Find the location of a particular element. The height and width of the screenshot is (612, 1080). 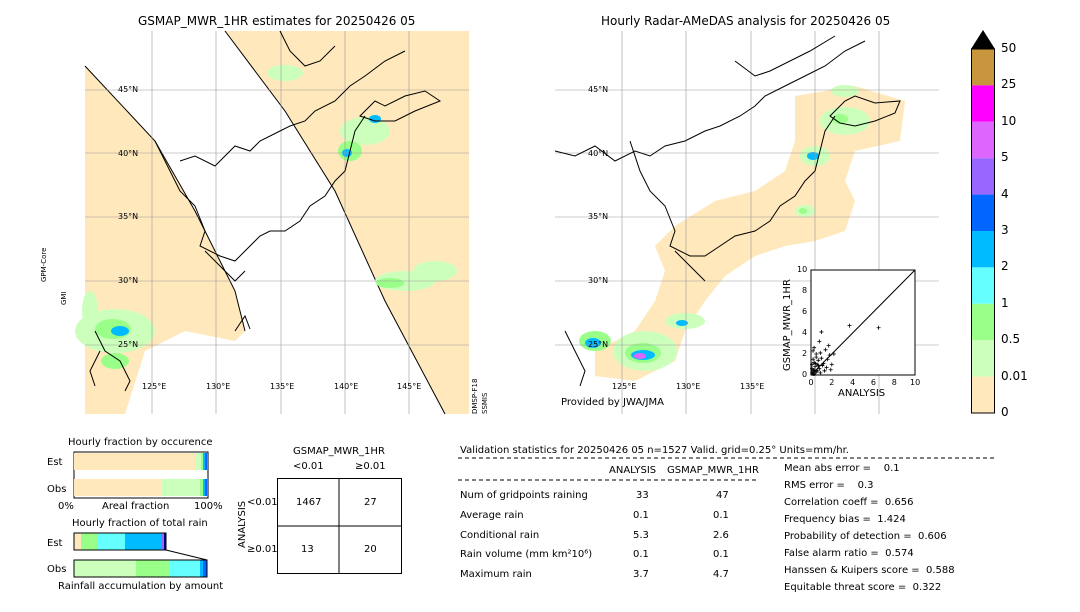

validation-row-label: Num of gridpoints raining is located at coordinates (524, 495).